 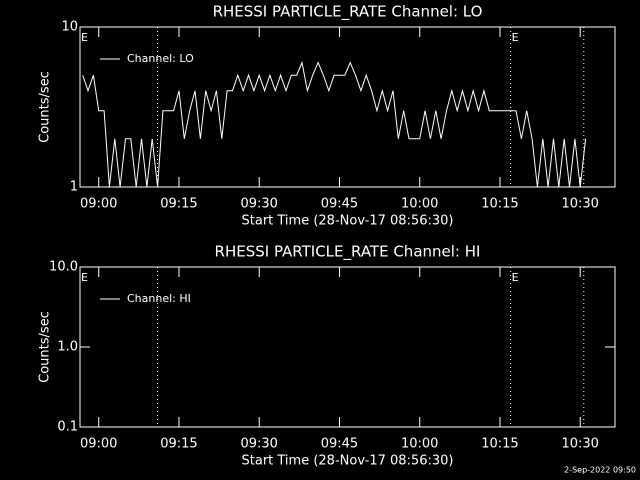 What do you see at coordinates (348, 252) in the screenshot?
I see `chart-title: RHESSI PARTICLE_RATE Channel: HI` at bounding box center [348, 252].